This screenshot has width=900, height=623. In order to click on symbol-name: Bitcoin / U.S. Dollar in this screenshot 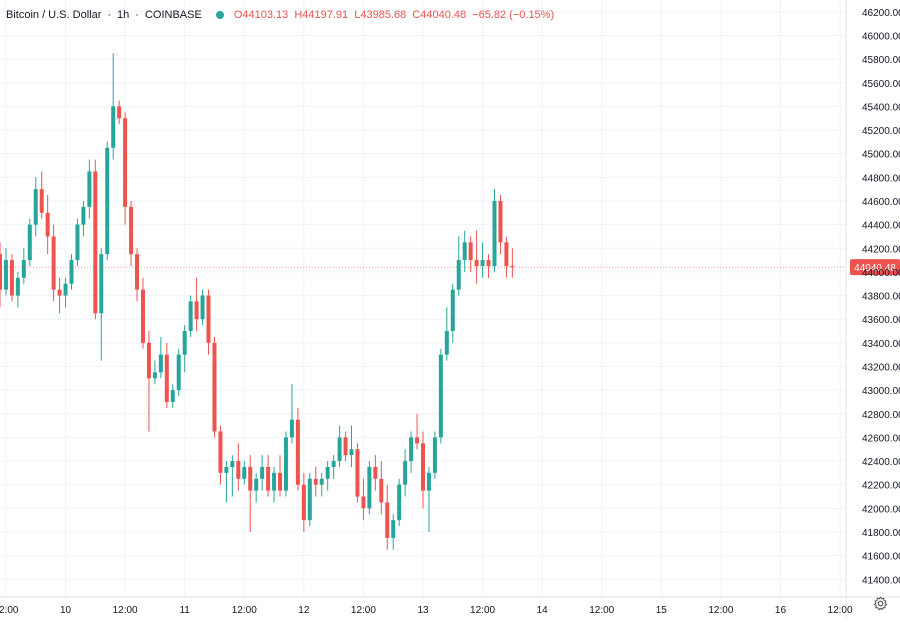, I will do `click(54, 15)`.